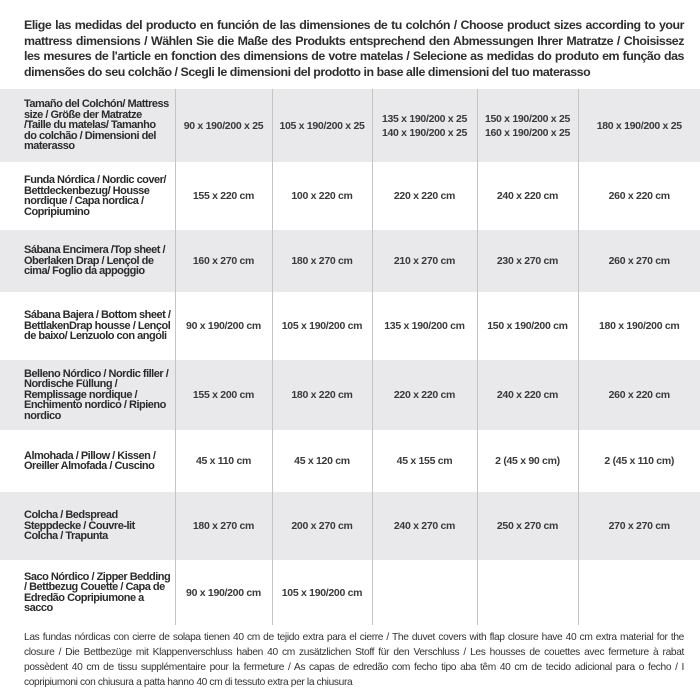 Image resolution: width=700 pixels, height=700 pixels. What do you see at coordinates (638, 326) in the screenshot?
I see `size-cell: 180 x 190/200 cm` at bounding box center [638, 326].